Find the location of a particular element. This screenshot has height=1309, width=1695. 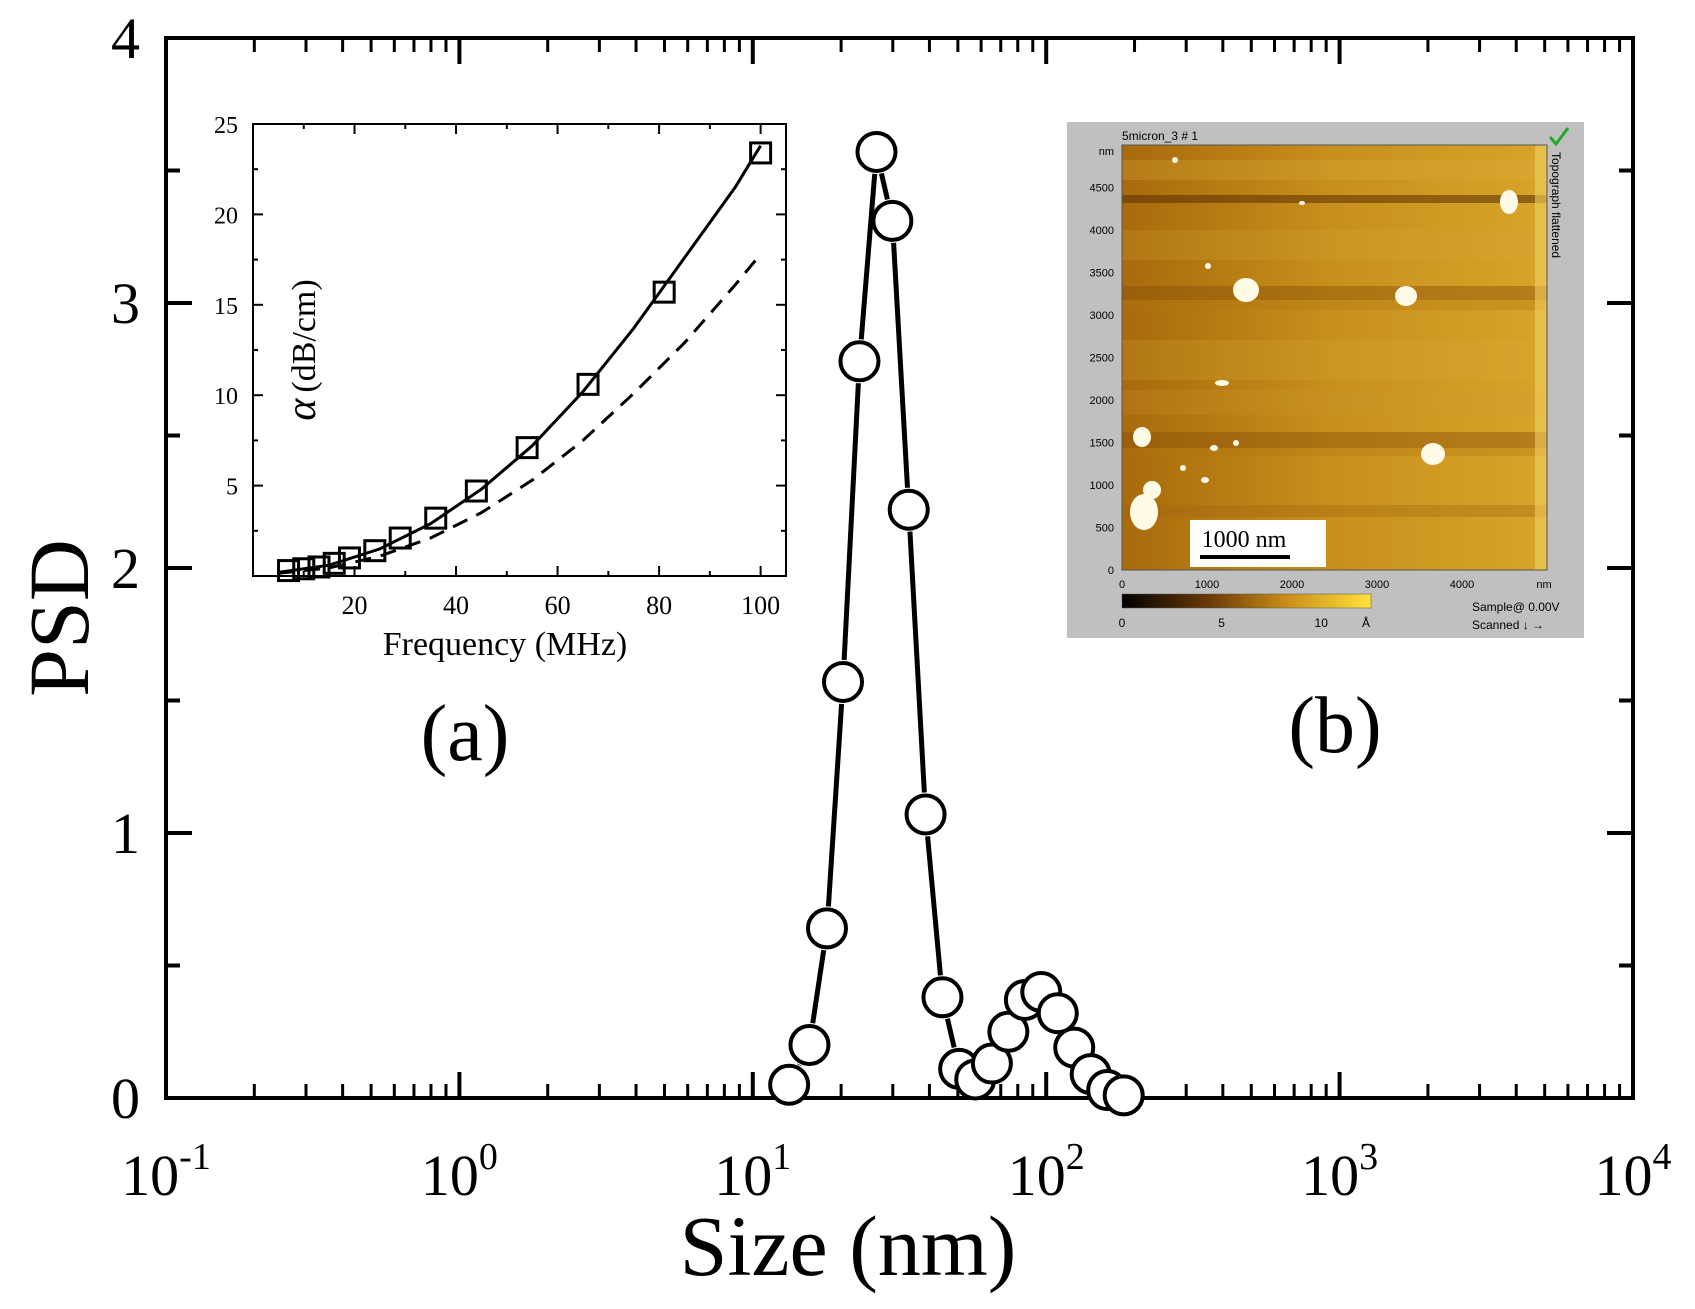

inset-x-tick-label: 60 is located at coordinates (558, 605).